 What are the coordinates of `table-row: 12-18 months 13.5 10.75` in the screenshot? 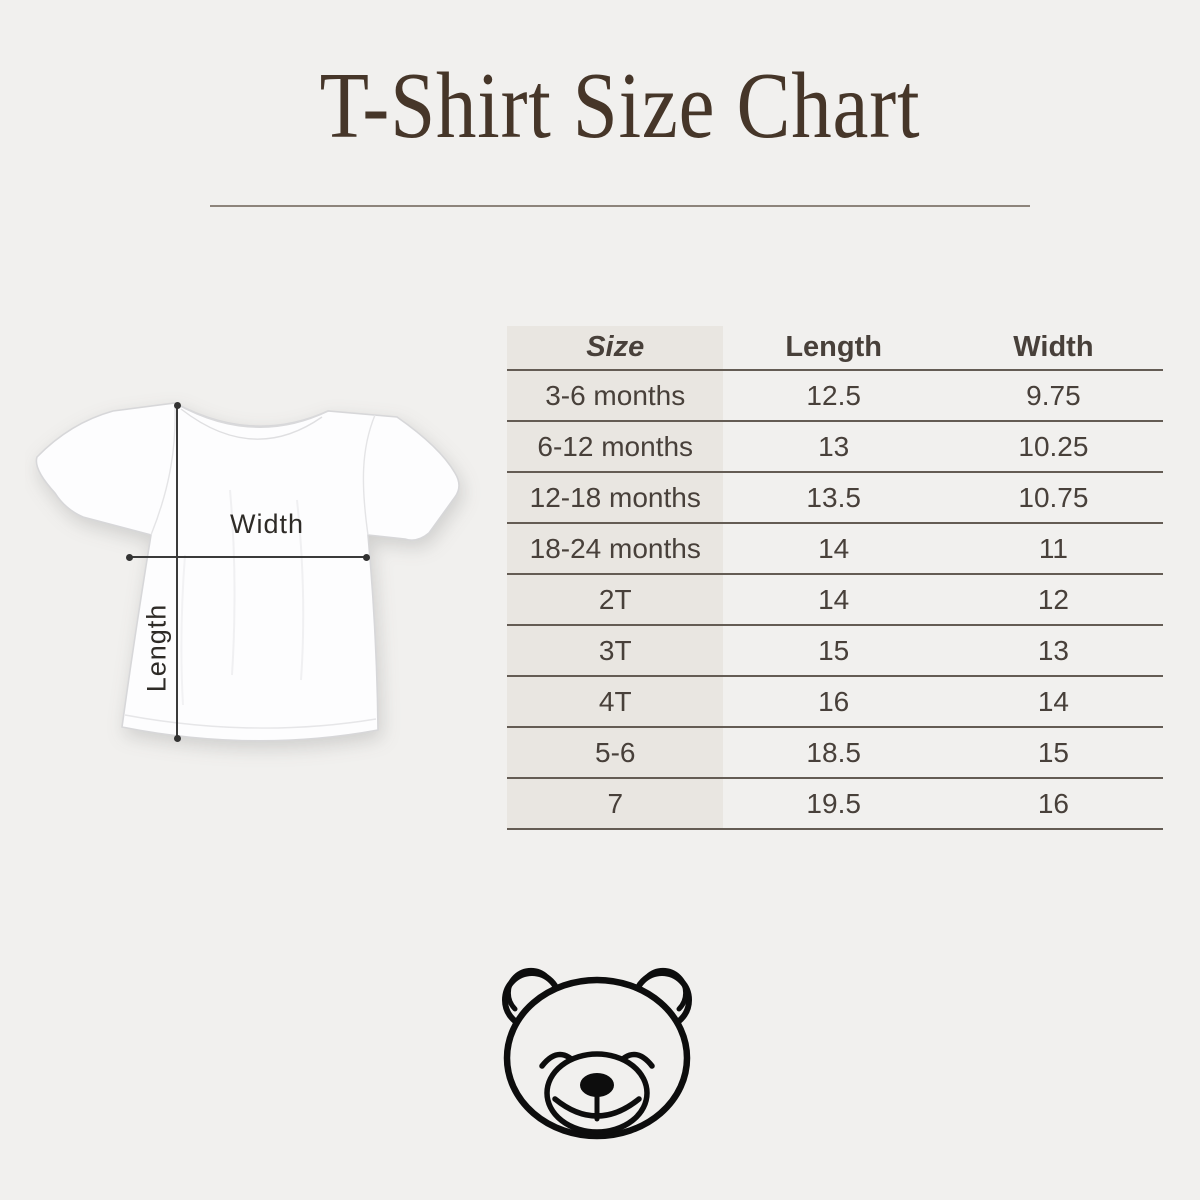 It's located at (835, 498).